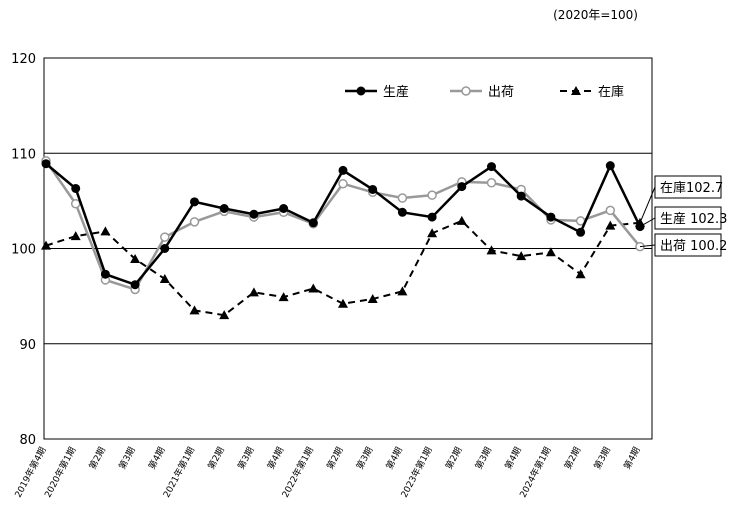  Describe the element at coordinates (693, 219) in the screenshot. I see `end-label: 生産 102.3` at that location.